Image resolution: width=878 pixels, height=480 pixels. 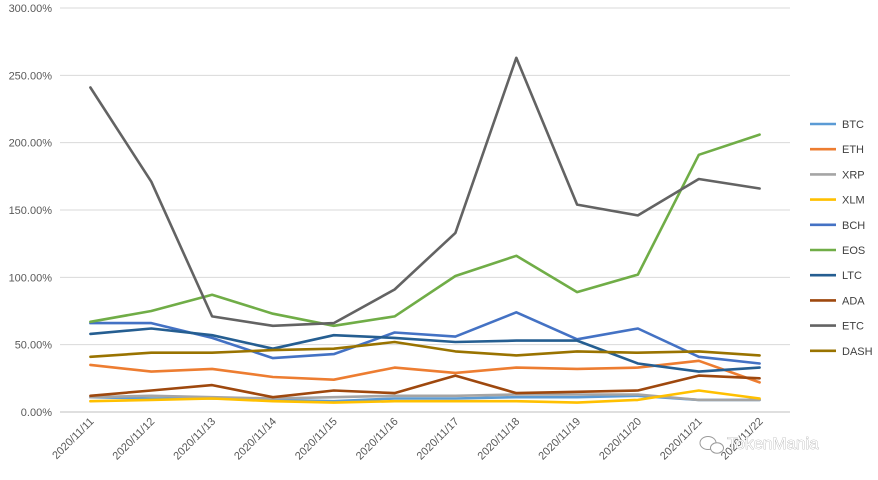 I want to click on series-line-bch, so click(x=425, y=337).